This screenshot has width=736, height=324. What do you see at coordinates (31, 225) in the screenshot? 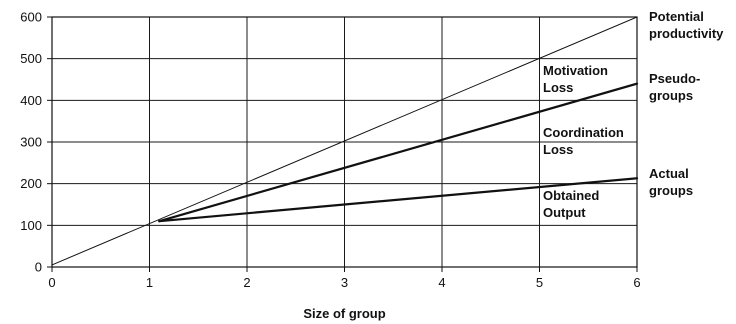
I see `y-tick-label: 100` at bounding box center [31, 225].